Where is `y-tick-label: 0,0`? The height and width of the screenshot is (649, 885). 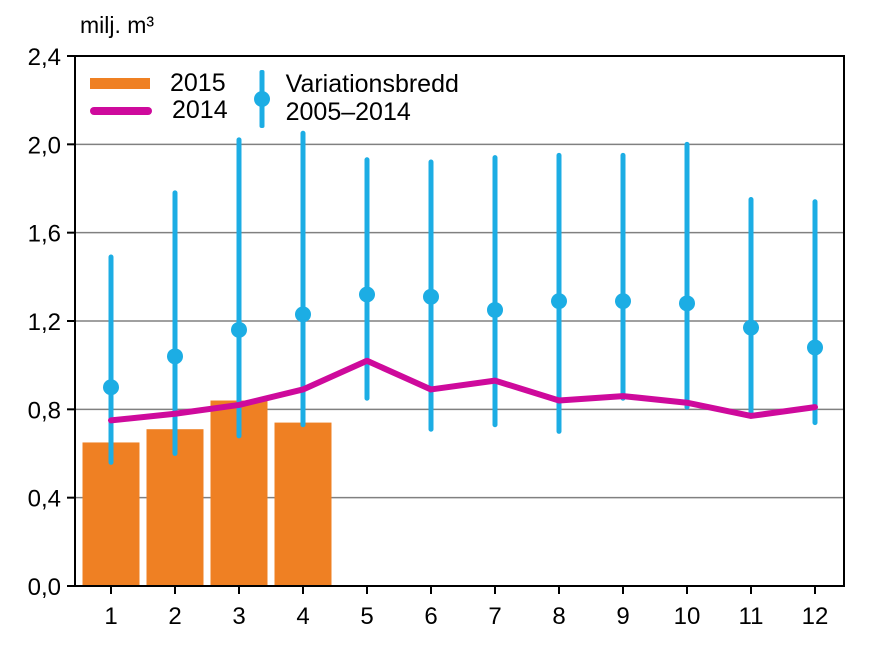
y-tick-label: 0,0 is located at coordinates (44, 587).